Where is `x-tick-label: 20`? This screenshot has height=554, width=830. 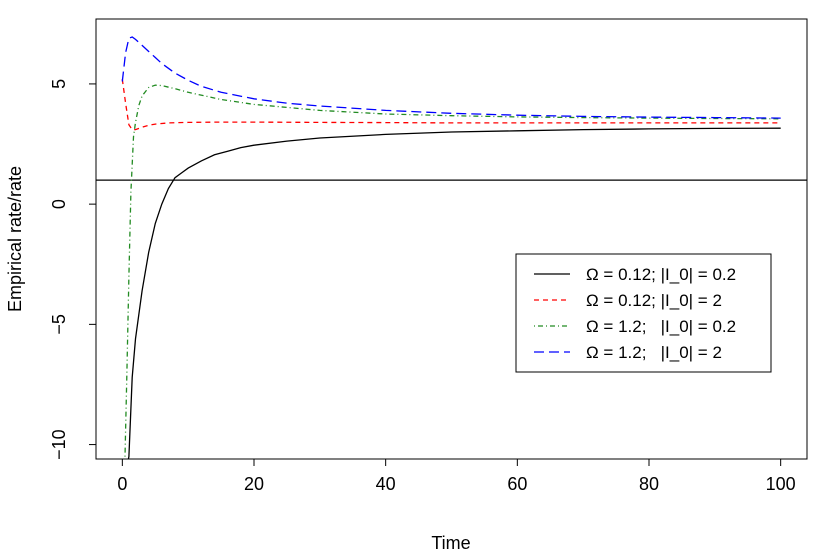 x-tick-label: 20 is located at coordinates (254, 484).